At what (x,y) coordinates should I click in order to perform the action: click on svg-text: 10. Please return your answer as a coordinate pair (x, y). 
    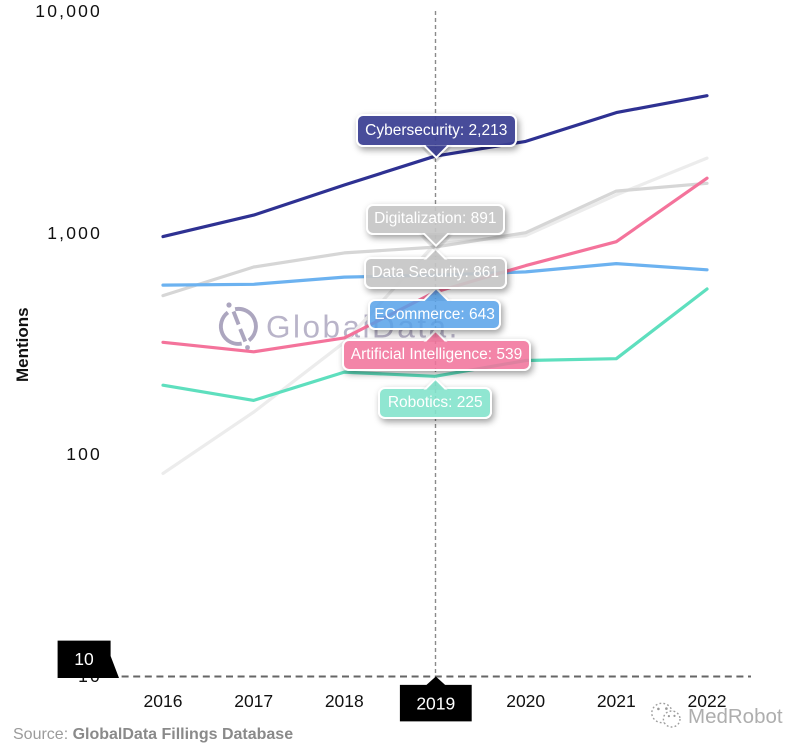
    Looking at the image, I should click on (84, 659).